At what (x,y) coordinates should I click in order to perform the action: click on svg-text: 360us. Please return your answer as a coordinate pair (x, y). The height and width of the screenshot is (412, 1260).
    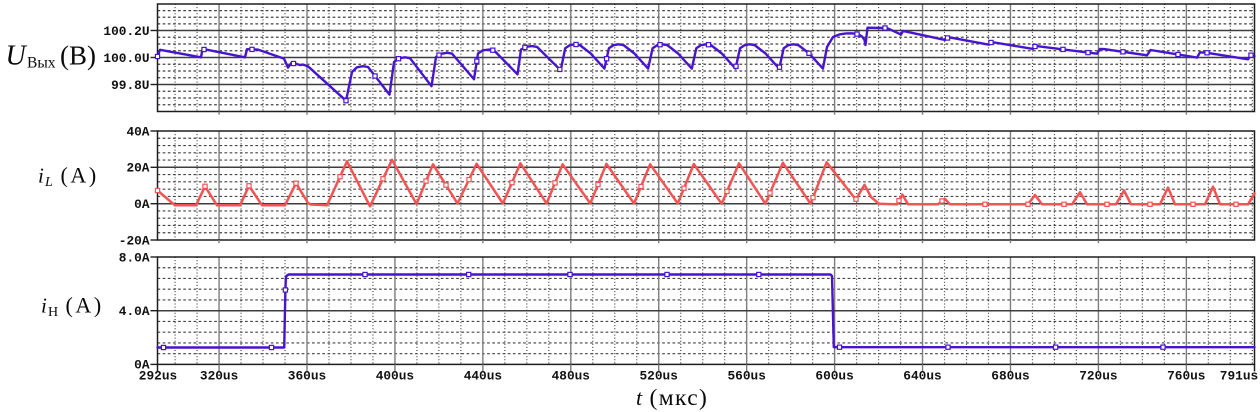
    Looking at the image, I should click on (307, 376).